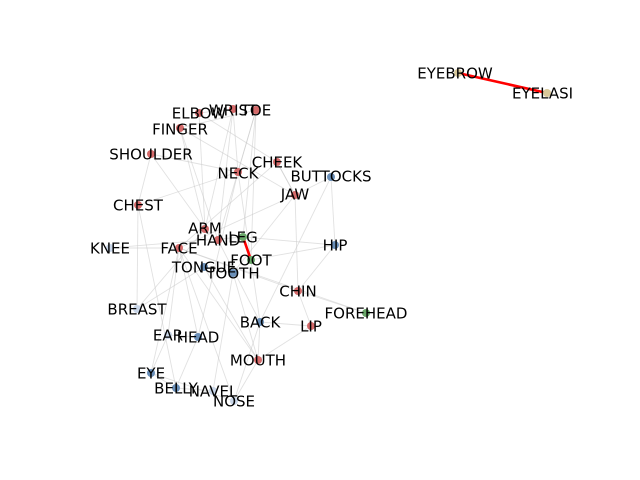 The width and height of the screenshot is (640, 480). I want to click on node-leg, so click(243, 237).